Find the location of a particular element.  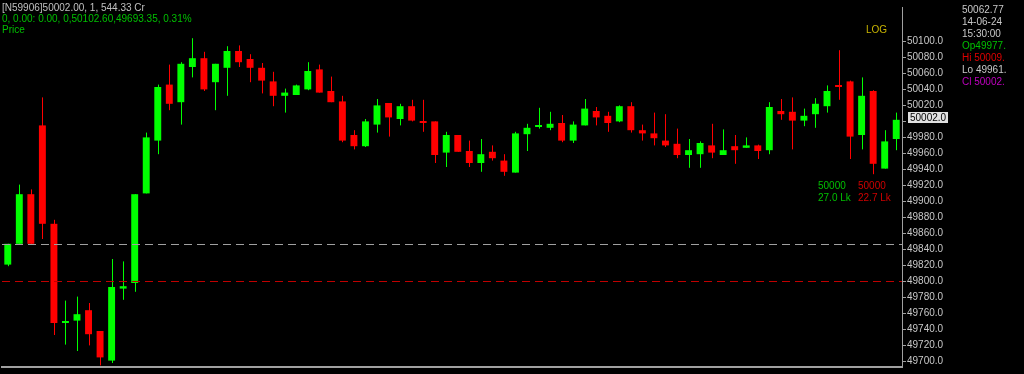

y-tick-label: 50100.0 is located at coordinates (925, 41).